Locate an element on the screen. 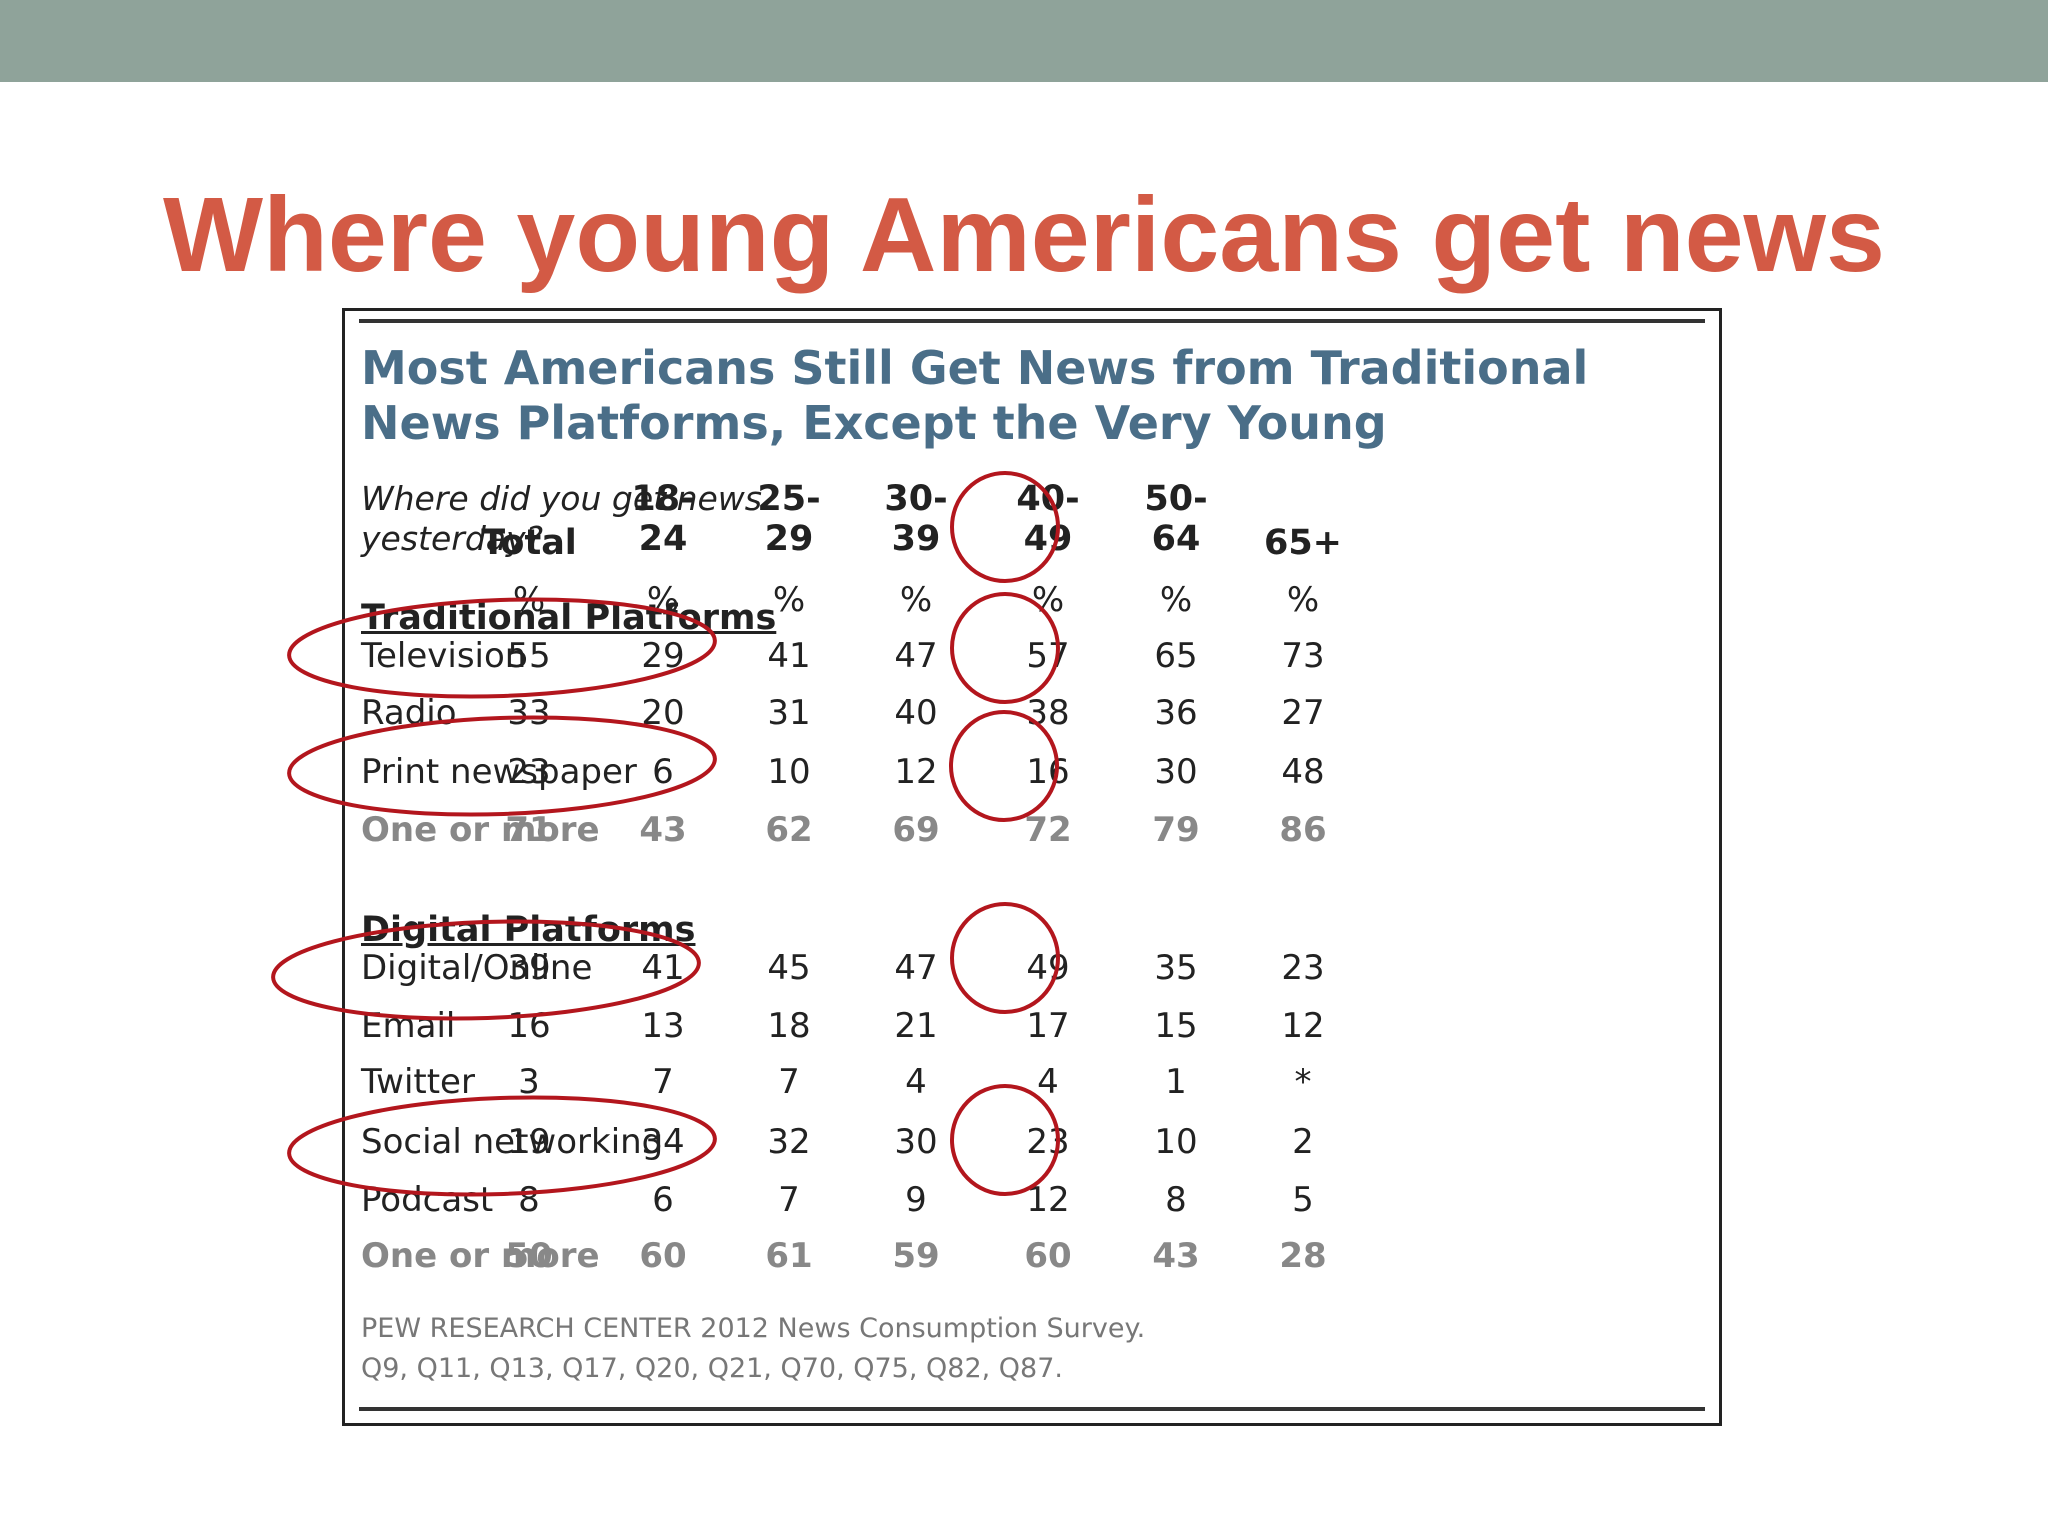 This screenshot has height=1536, width=2048. value-cell: 79 is located at coordinates (1176, 830).